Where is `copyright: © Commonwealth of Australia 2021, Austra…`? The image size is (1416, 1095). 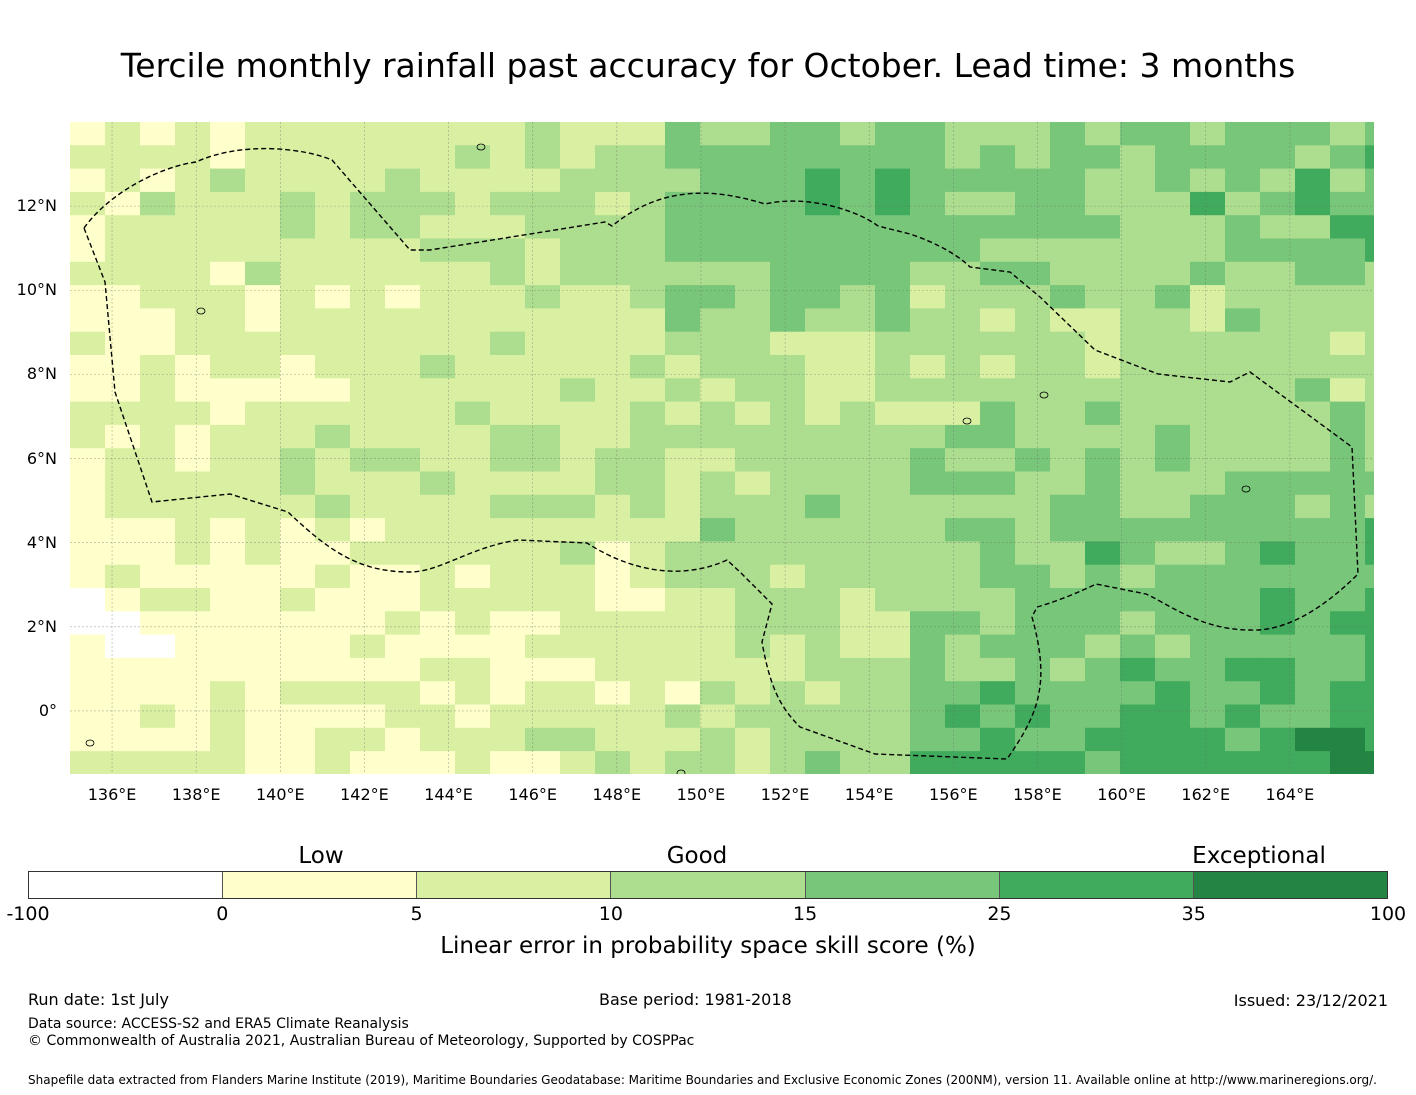 copyright: © Commonwealth of Australia 2021, Austra… is located at coordinates (361, 1041).